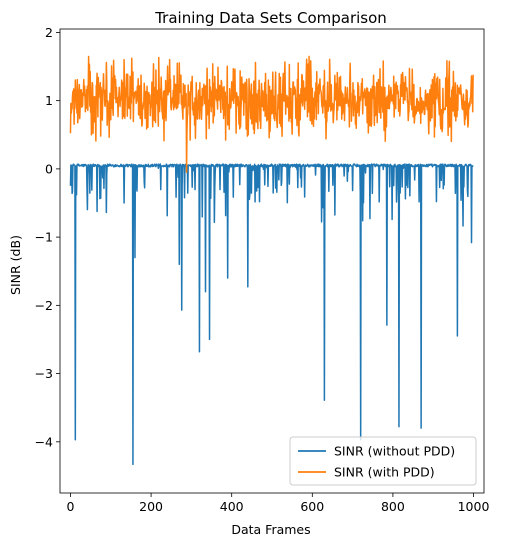  What do you see at coordinates (270, 529) in the screenshot?
I see `x-axis-label: Data Frames` at bounding box center [270, 529].